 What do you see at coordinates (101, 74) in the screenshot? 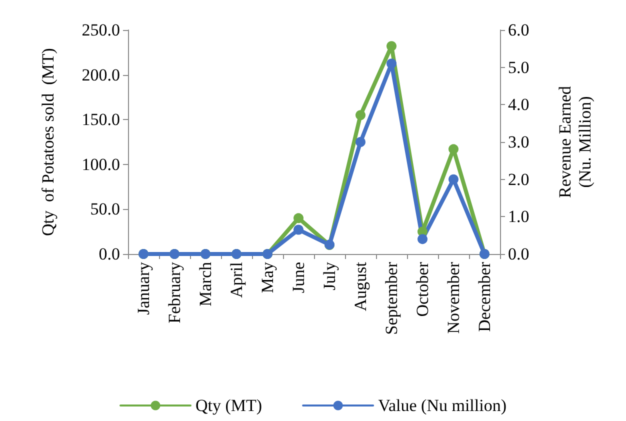
I see `y-tick-label: 200.0` at bounding box center [101, 74].